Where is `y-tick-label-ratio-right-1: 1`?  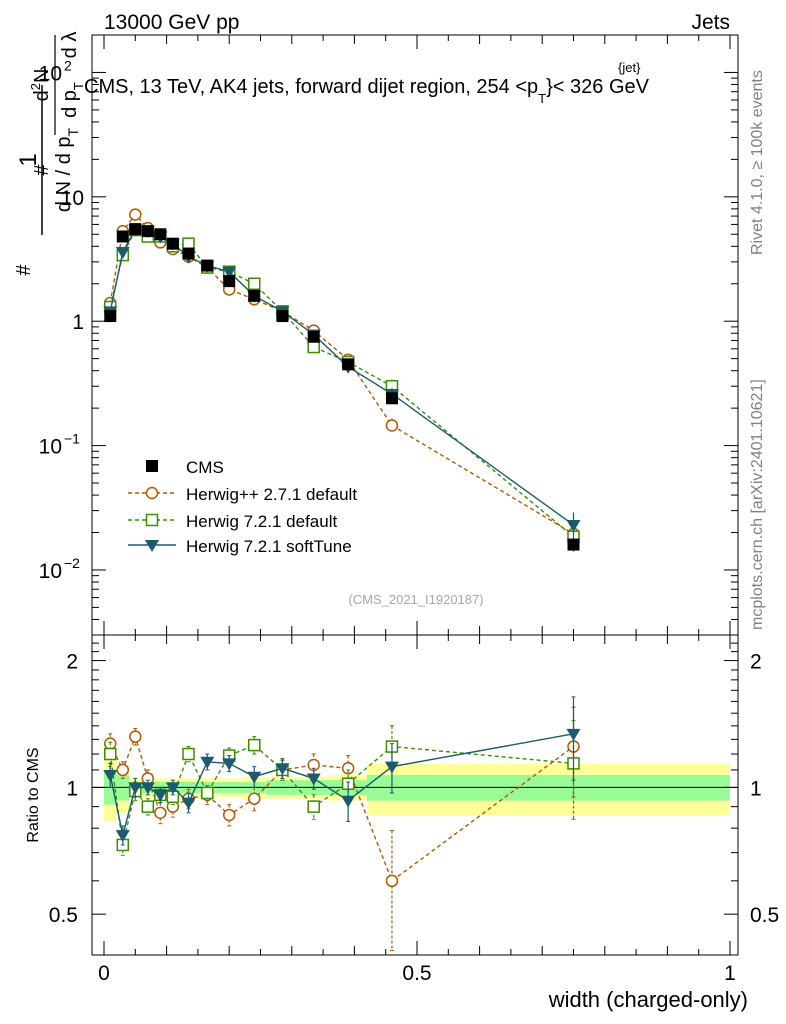
y-tick-label-ratio-right-1: 1 is located at coordinates (756, 788).